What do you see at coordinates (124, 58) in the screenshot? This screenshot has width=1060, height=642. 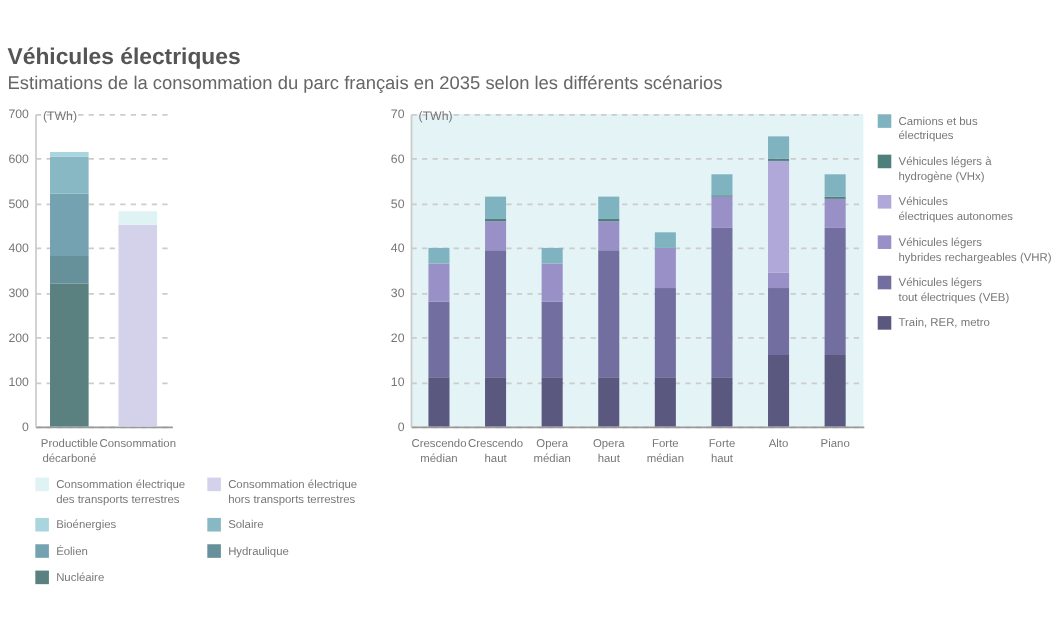 I see `chart-title: Véhicules électriques` at bounding box center [124, 58].